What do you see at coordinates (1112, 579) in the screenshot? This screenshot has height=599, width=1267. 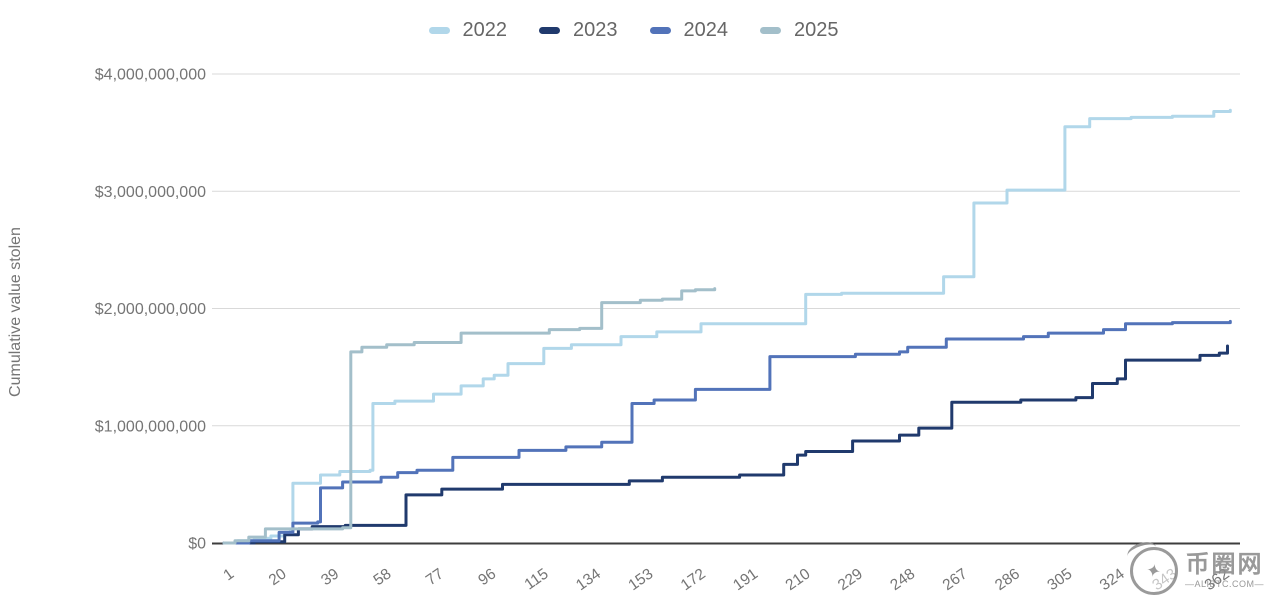 I see `x-axis-label: 324` at bounding box center [1112, 579].